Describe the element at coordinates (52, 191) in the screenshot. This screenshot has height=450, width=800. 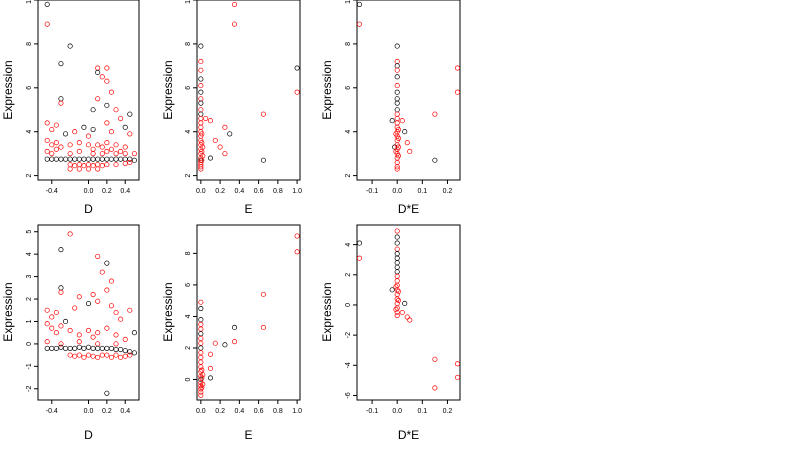
I see `x-tick-label: -0.4` at that location.